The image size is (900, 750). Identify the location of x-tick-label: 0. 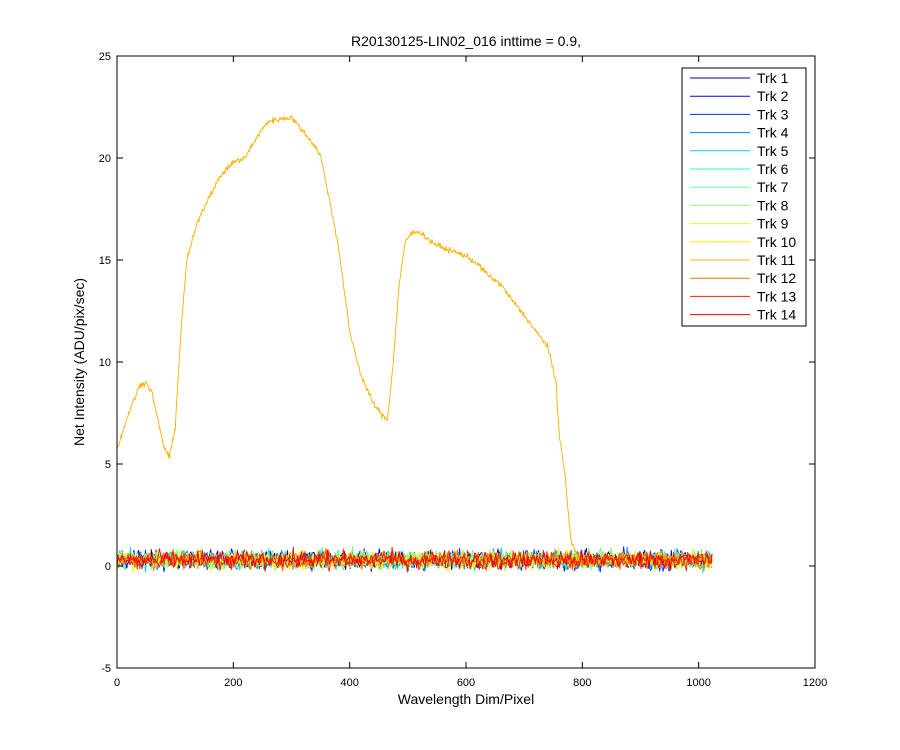
(117, 683).